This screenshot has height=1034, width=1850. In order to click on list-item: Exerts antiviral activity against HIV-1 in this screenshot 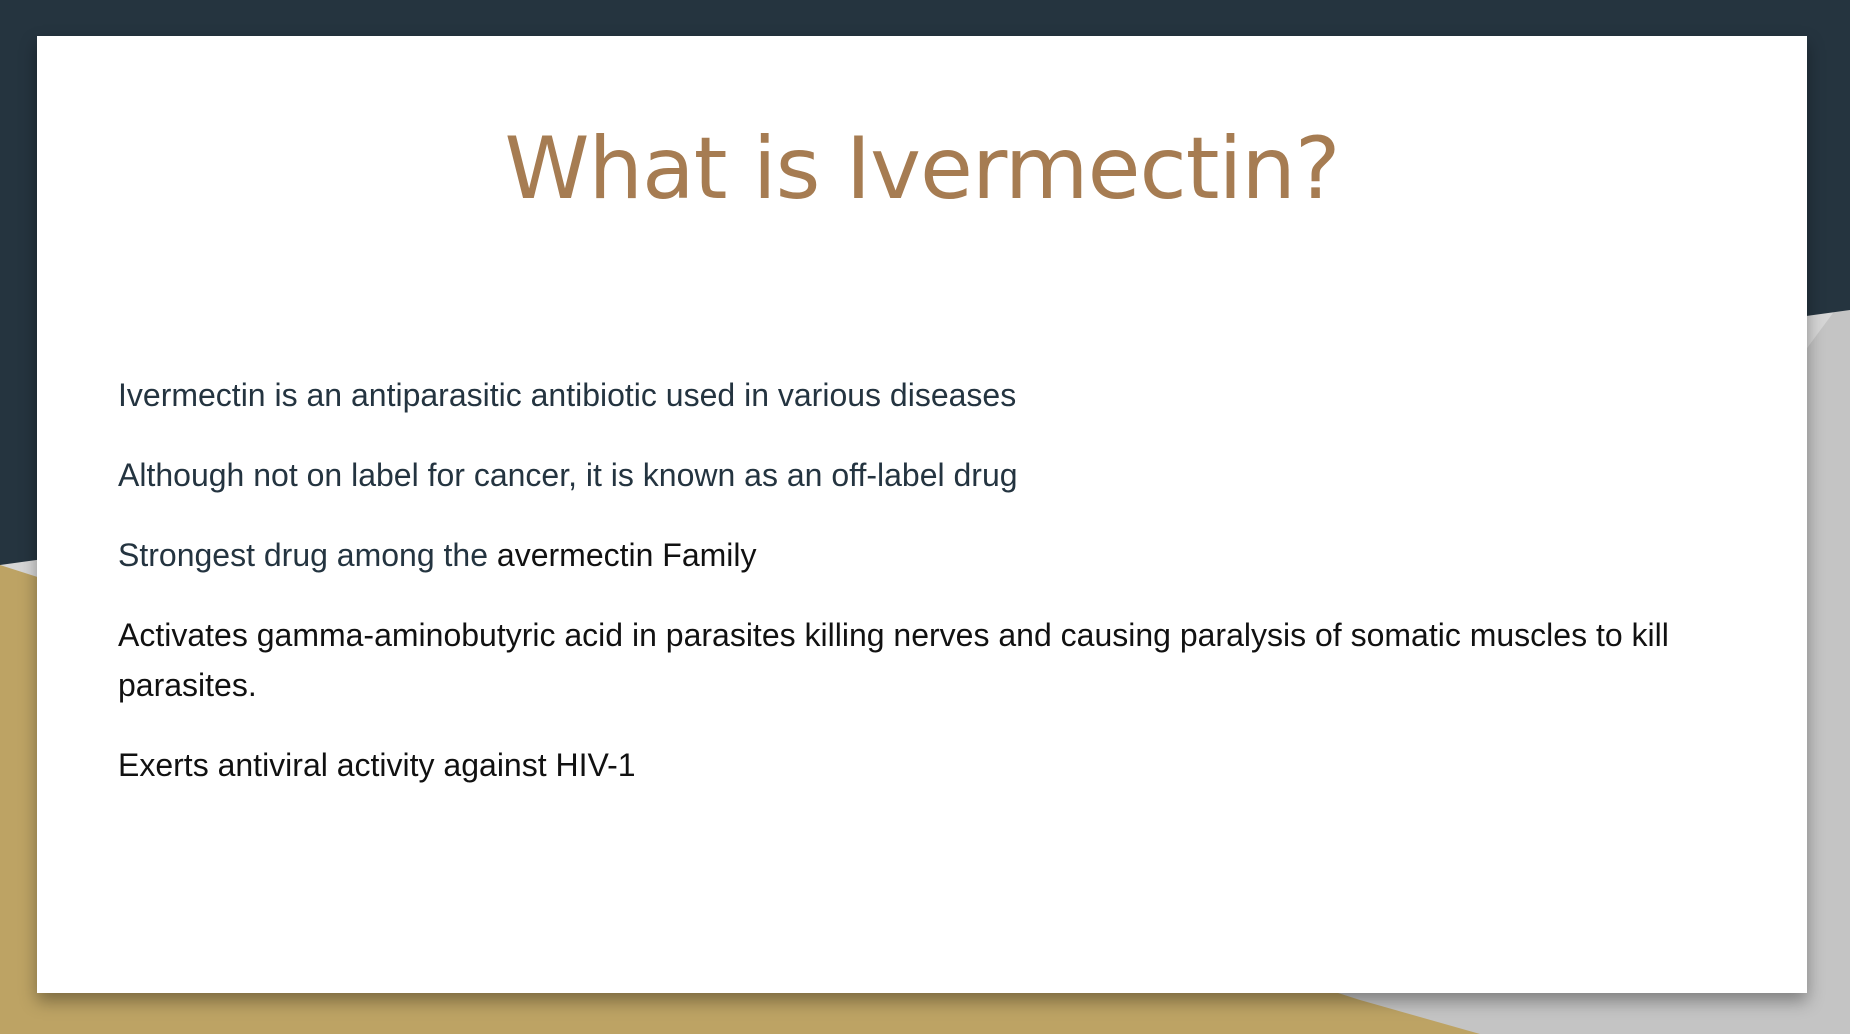, I will do `click(377, 765)`.